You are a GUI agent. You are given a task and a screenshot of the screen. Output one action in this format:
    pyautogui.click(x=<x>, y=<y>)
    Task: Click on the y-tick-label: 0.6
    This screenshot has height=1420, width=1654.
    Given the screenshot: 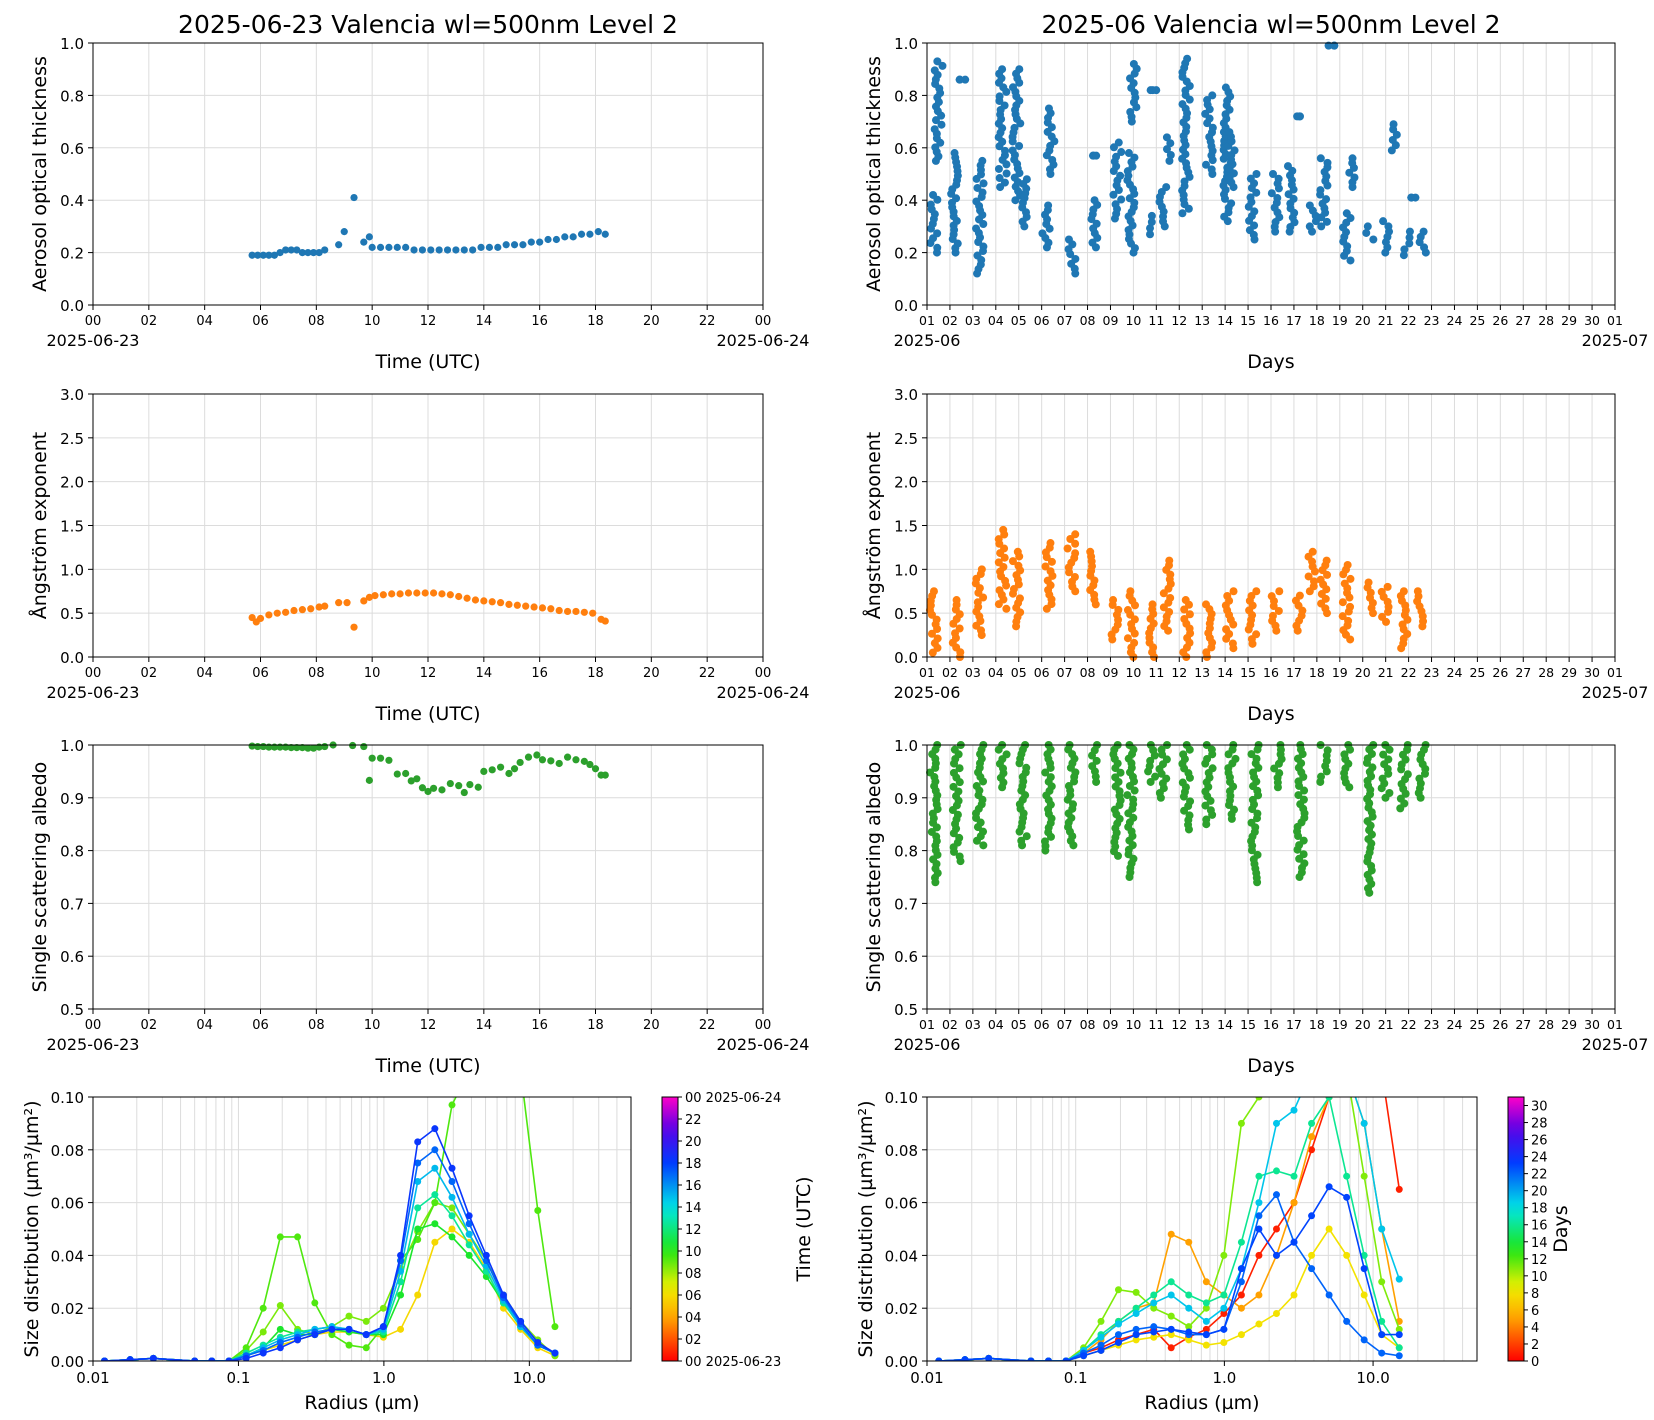 What is the action you would take?
    pyautogui.click(x=72, y=957)
    